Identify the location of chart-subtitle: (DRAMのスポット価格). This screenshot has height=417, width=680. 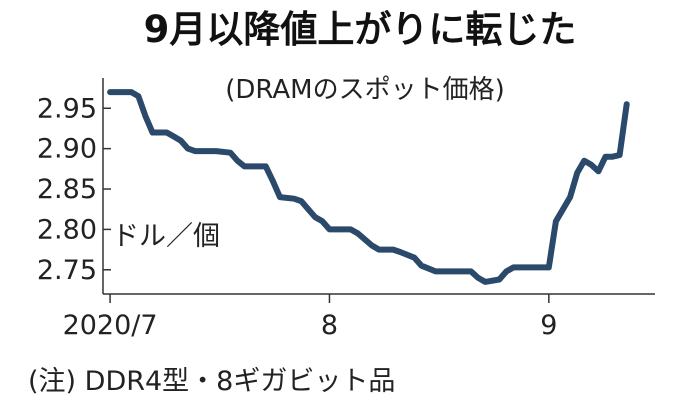
(365, 90).